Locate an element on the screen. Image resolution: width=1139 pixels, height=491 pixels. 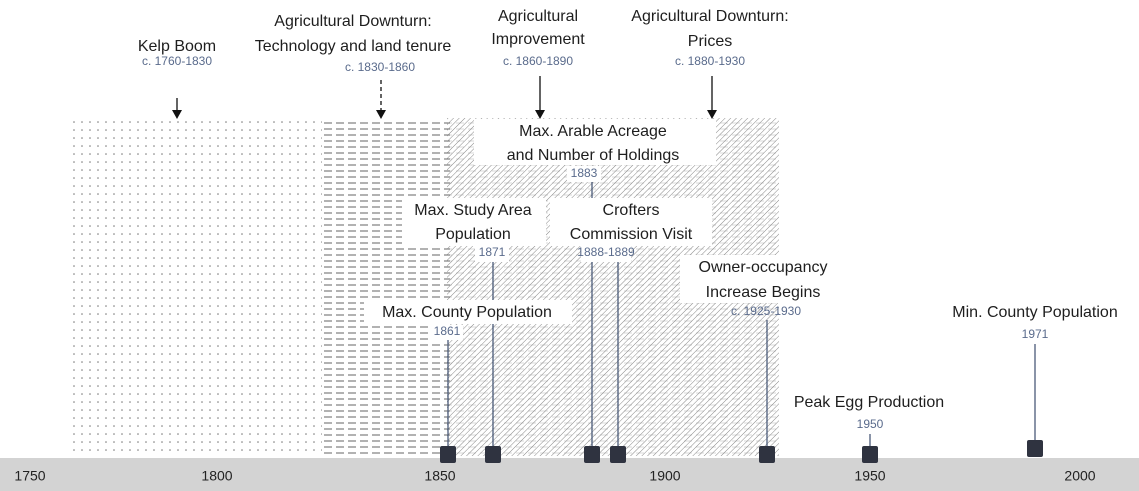
event-label: Max. Study Area is located at coordinates (472, 210).